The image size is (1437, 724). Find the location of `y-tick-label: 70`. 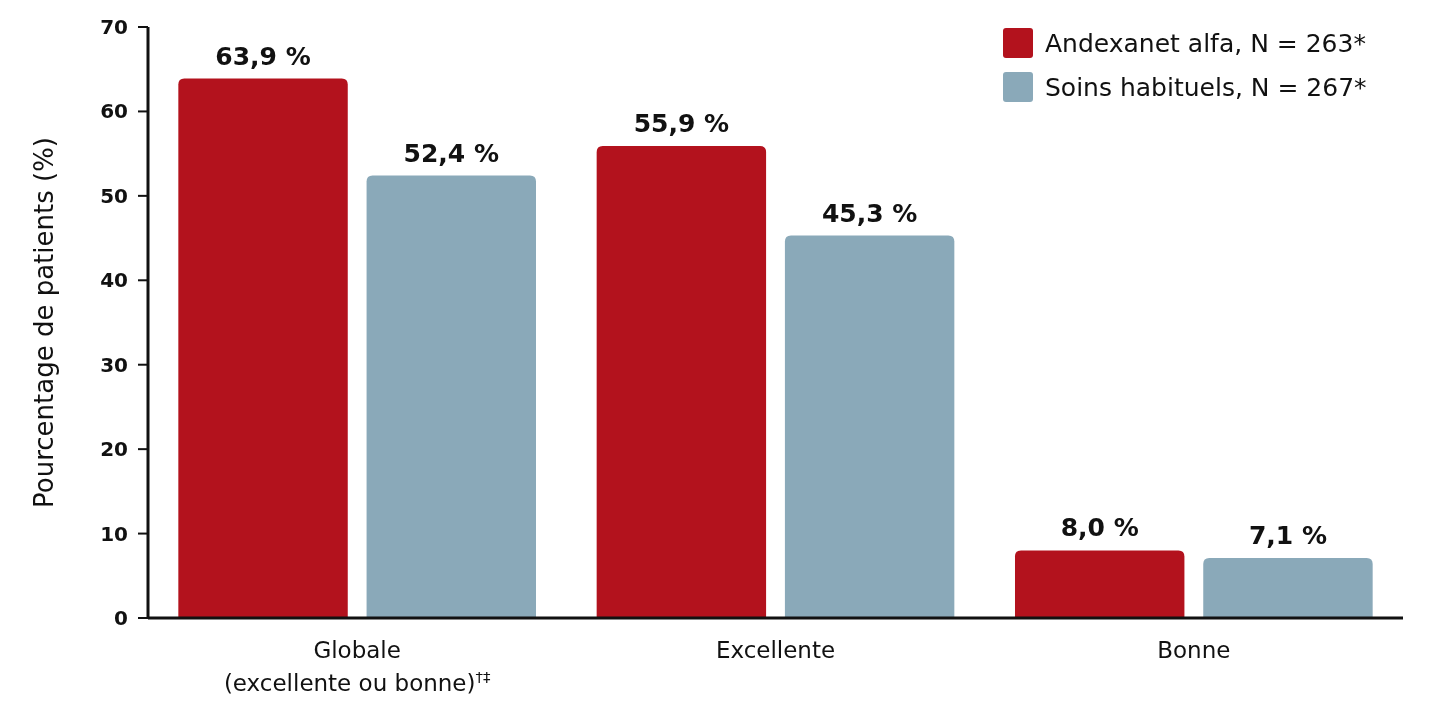

y-tick-label: 70 is located at coordinates (114, 27).